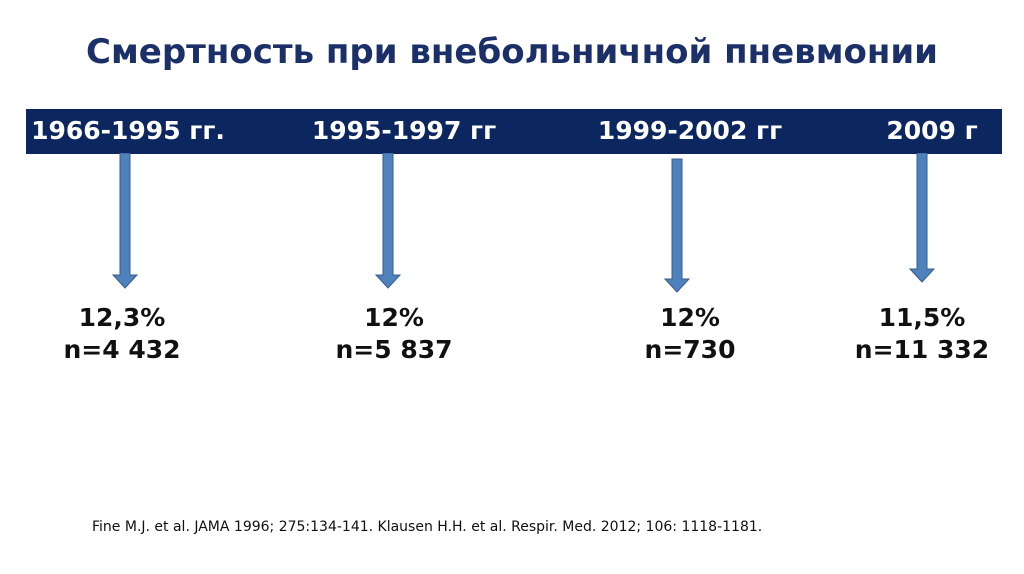 This screenshot has width=1024, height=574. Describe the element at coordinates (404, 130) in the screenshot. I see `period-label: 1995-1997 гг` at that location.